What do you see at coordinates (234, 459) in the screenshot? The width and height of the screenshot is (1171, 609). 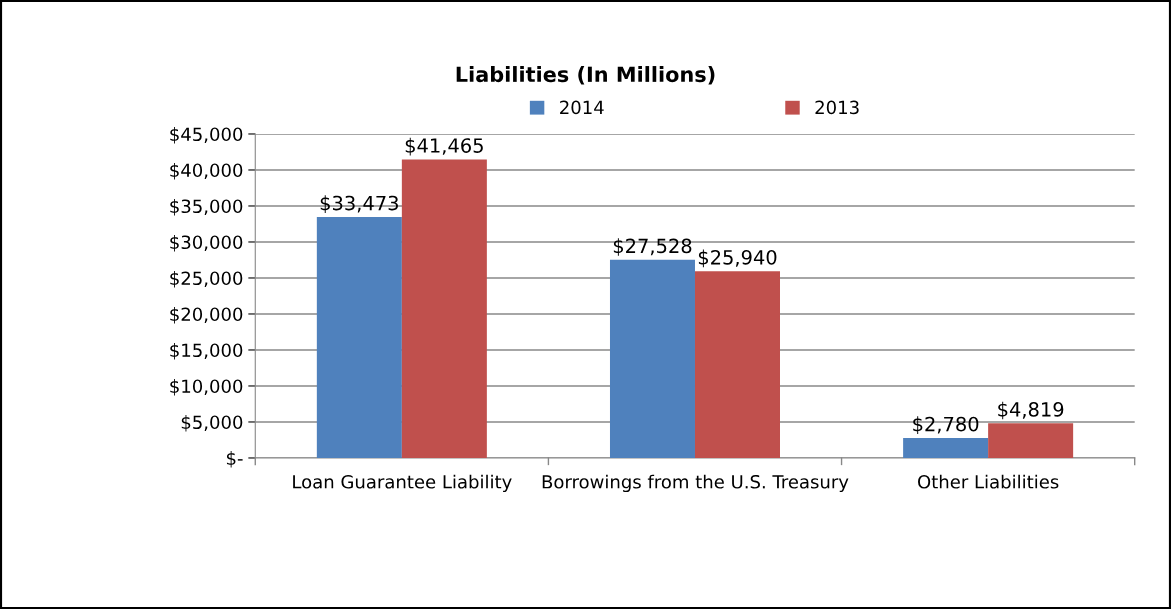 I see `y-tick-label: $-` at bounding box center [234, 459].